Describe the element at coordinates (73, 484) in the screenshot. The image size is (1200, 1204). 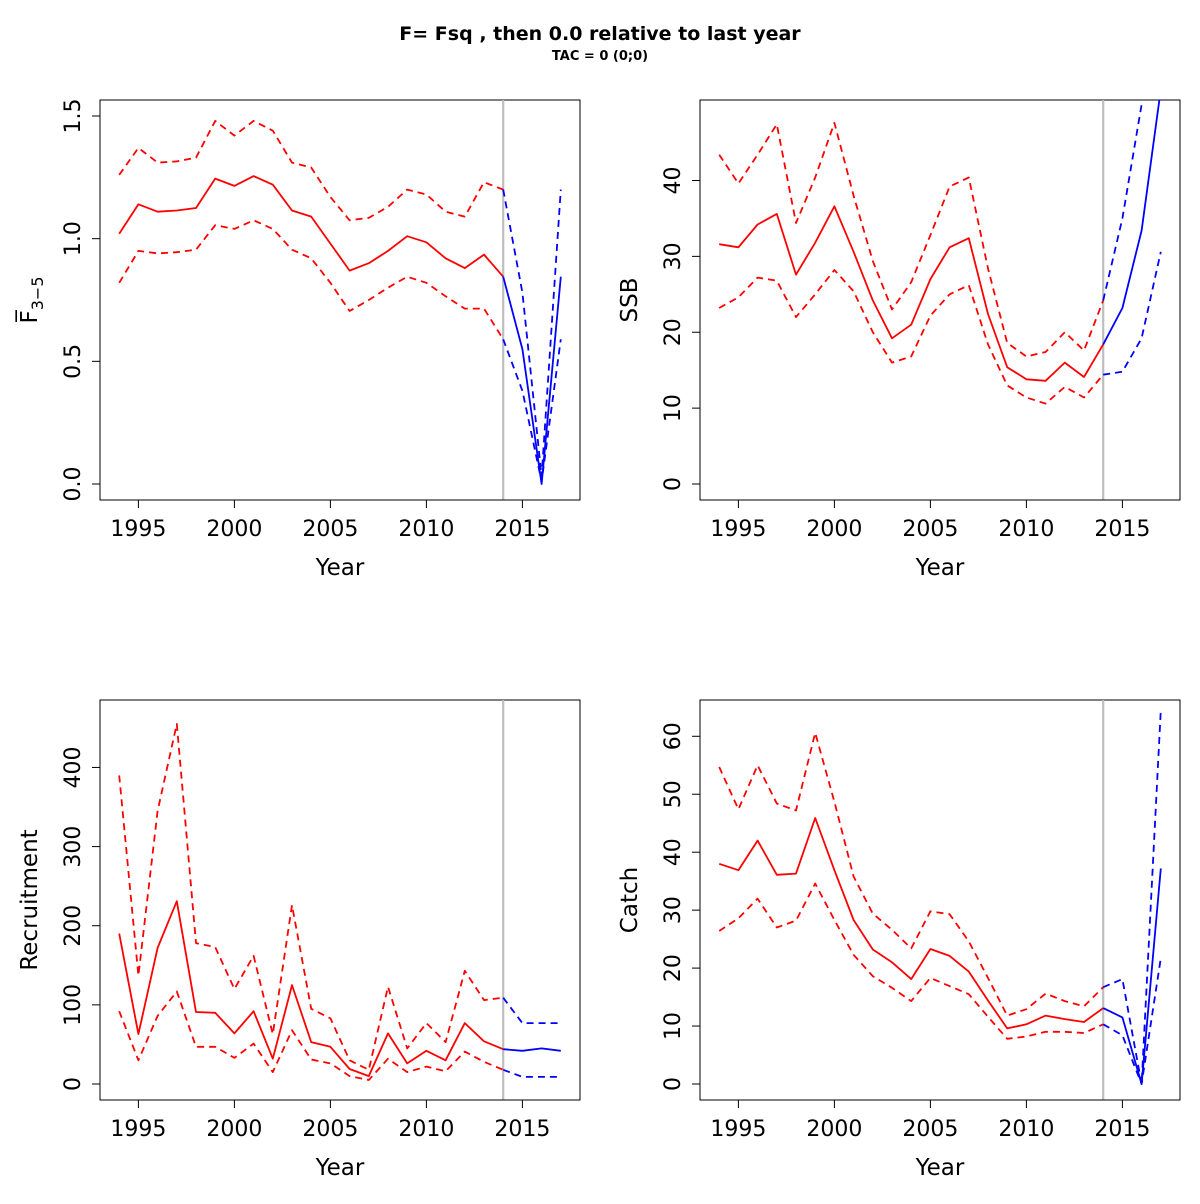
I see `y-tick-label: 0.0` at that location.